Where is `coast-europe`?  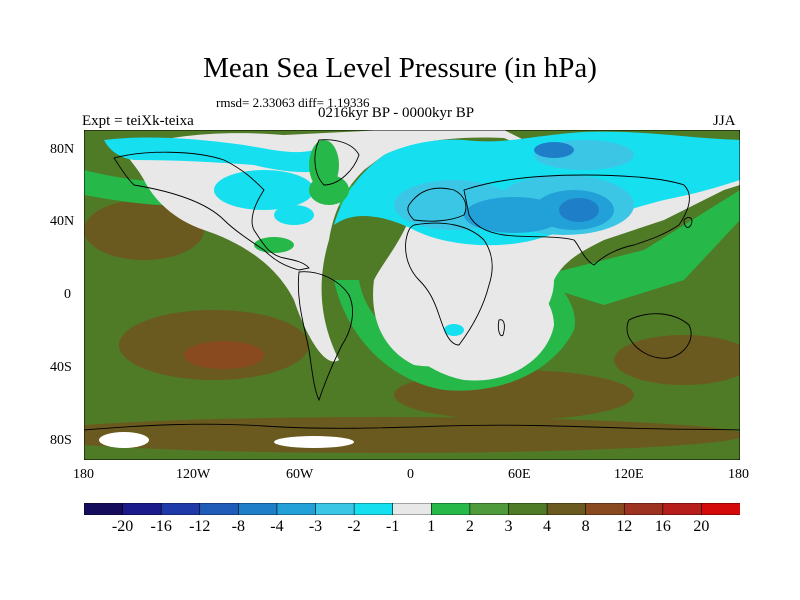 coast-europe is located at coordinates (437, 204).